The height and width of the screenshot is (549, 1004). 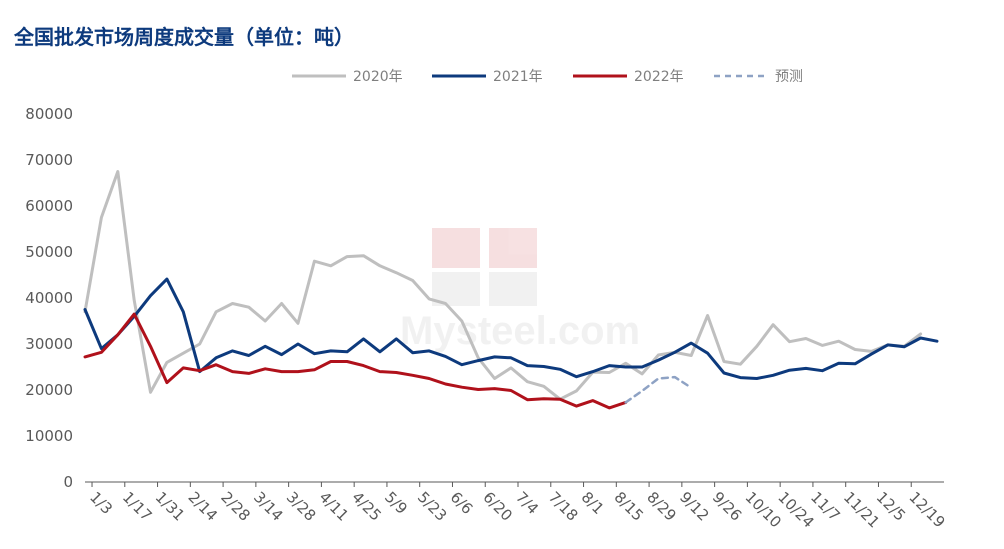 I want to click on y-tick-label: 60000, so click(x=49, y=206).